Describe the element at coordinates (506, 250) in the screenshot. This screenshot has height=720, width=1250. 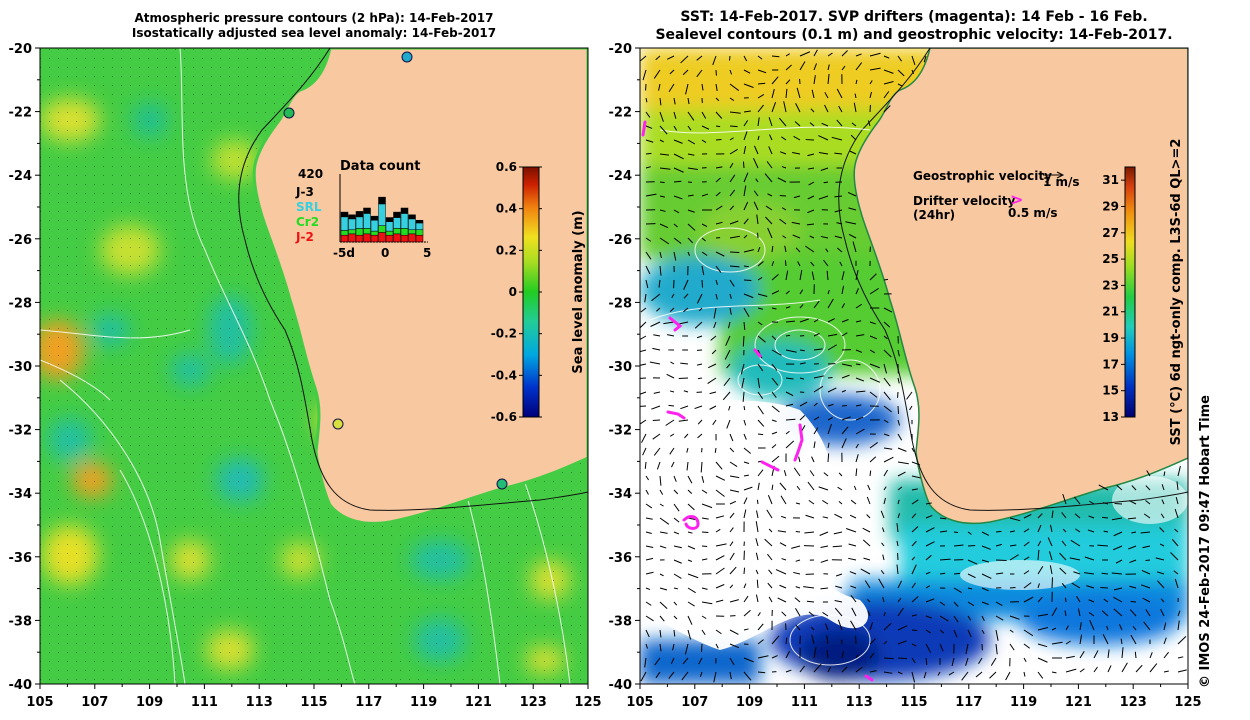
I see `colorbar-tick-label: 0.2` at that location.